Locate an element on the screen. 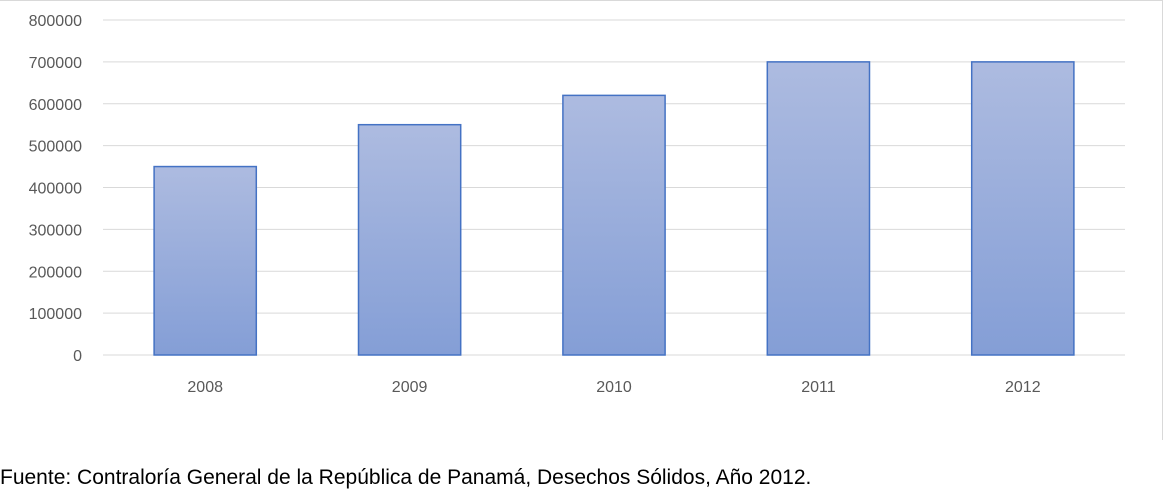 This screenshot has height=501, width=1165. y-tick-label: 200000 is located at coordinates (55, 272).